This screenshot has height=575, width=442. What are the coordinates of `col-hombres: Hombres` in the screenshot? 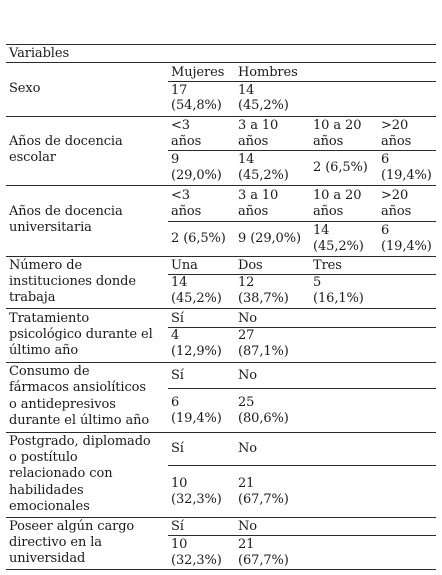 It's located at (268, 72).